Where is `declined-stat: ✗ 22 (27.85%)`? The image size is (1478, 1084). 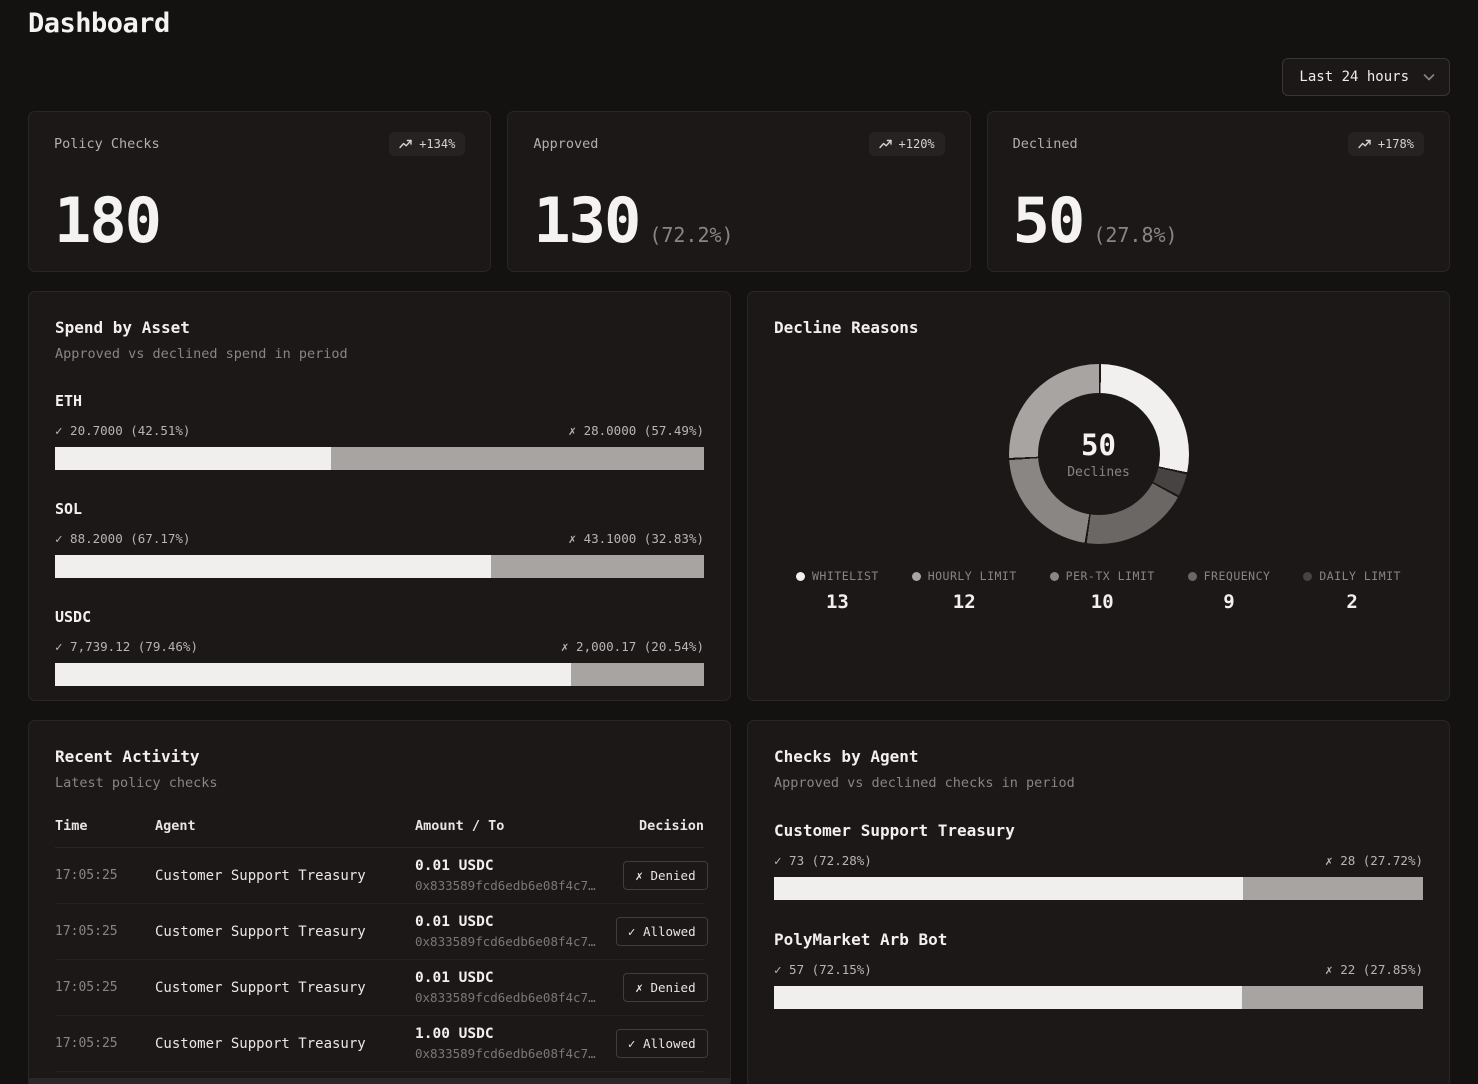 declined-stat: ✗ 22 (27.85%) is located at coordinates (1374, 969).